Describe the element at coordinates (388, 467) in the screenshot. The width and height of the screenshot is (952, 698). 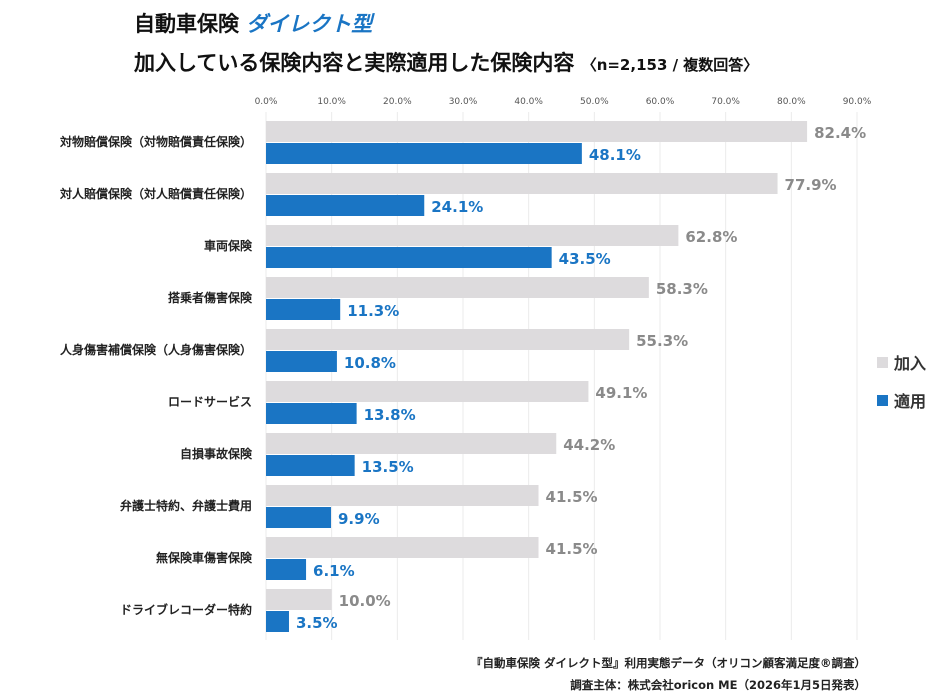
I see `data-label: 13.5%` at that location.